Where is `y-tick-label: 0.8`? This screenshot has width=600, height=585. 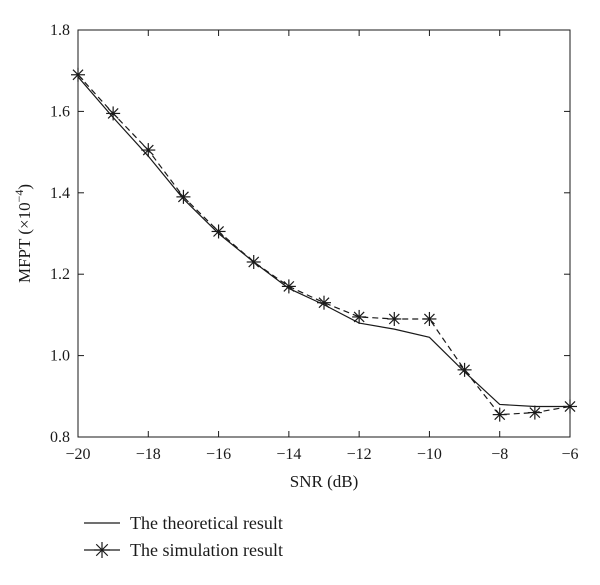 y-tick-label: 0.8 is located at coordinates (60, 437).